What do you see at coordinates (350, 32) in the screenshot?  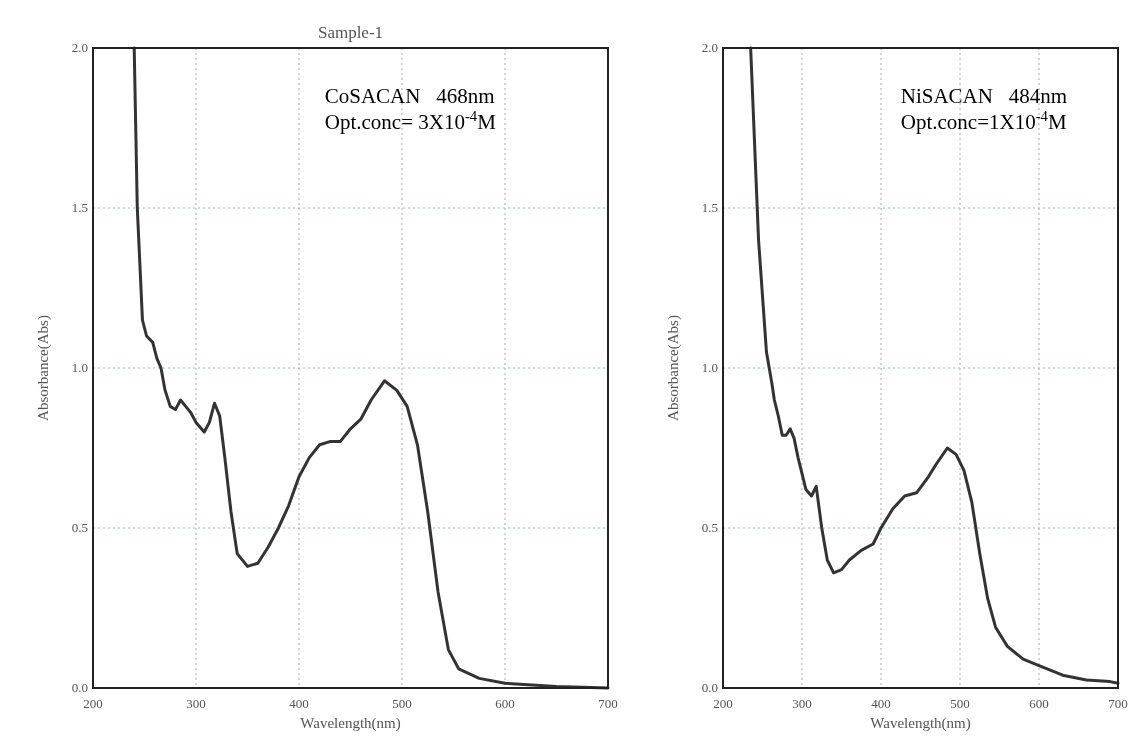 I see `chart-title: Sample-1` at bounding box center [350, 32].